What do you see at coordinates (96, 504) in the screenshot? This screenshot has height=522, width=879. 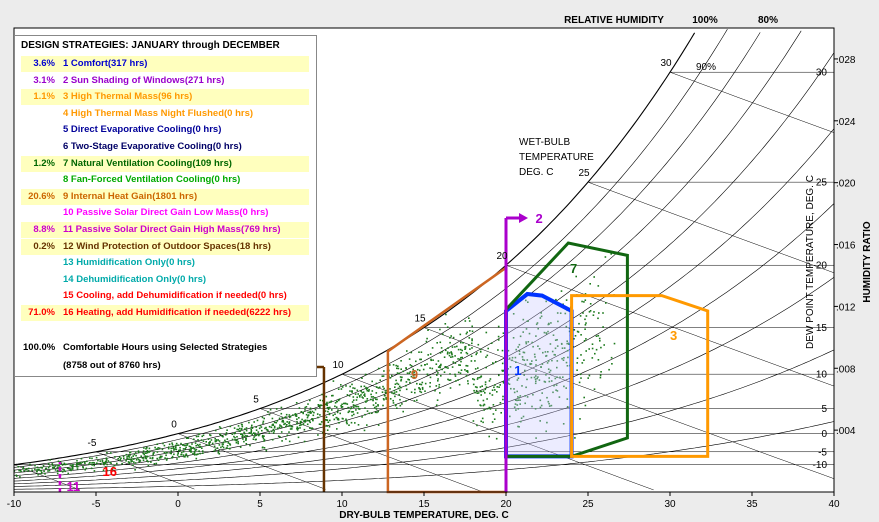 I see `x-tick-label: -5` at bounding box center [96, 504].